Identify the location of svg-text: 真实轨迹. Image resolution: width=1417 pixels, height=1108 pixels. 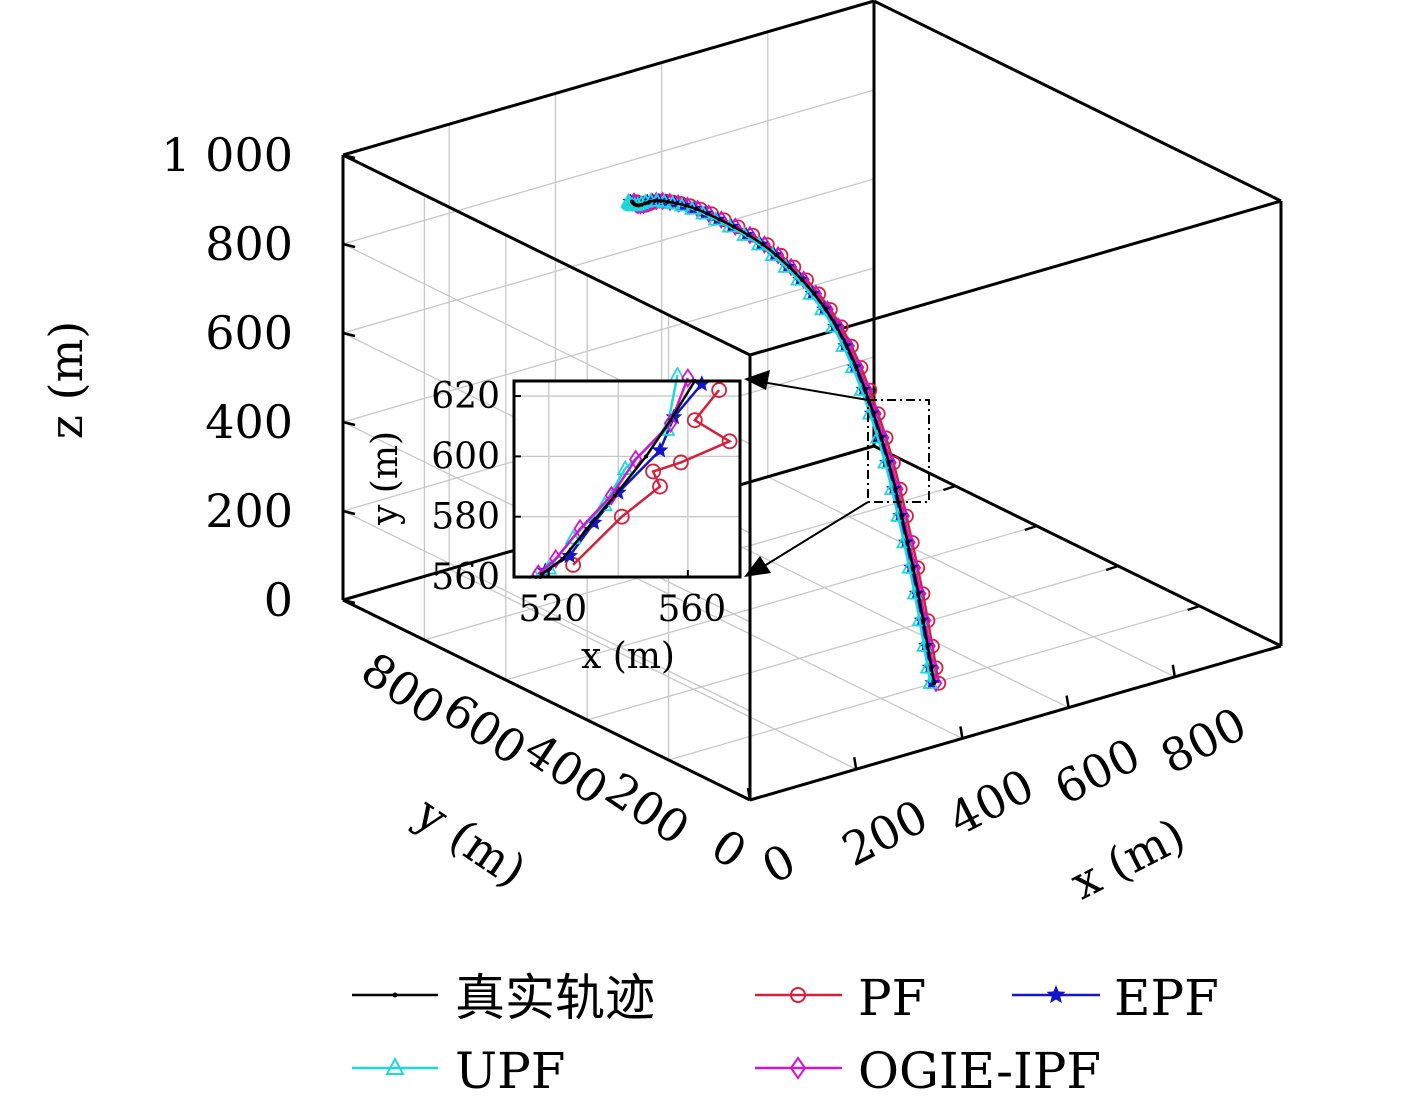
(555, 998).